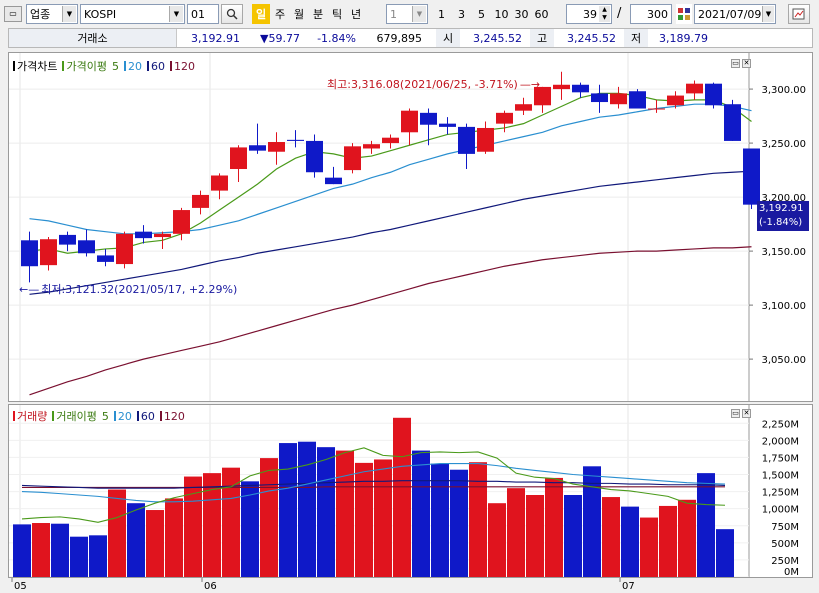  Describe the element at coordinates (521, 14) in the screenshot. I see `interval-preset-30: 30` at that location.